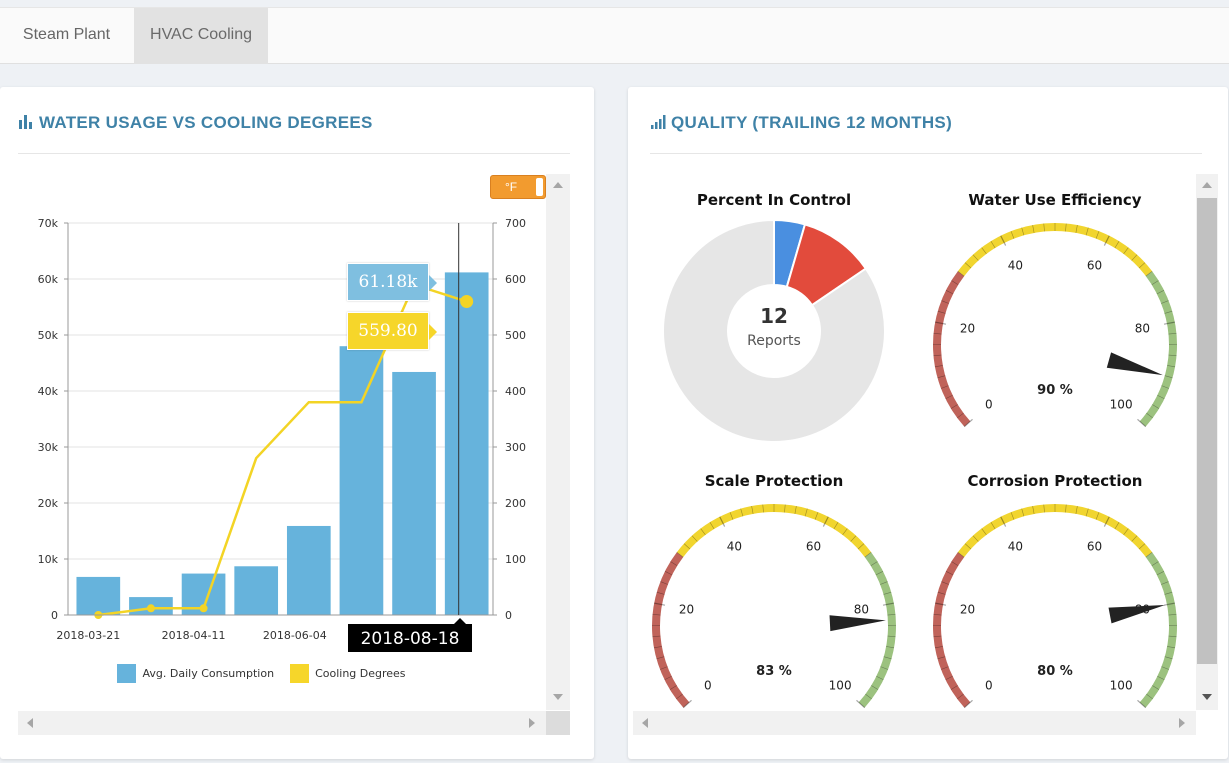  I want to click on tooltip-degrees: 559.80, so click(388, 331).